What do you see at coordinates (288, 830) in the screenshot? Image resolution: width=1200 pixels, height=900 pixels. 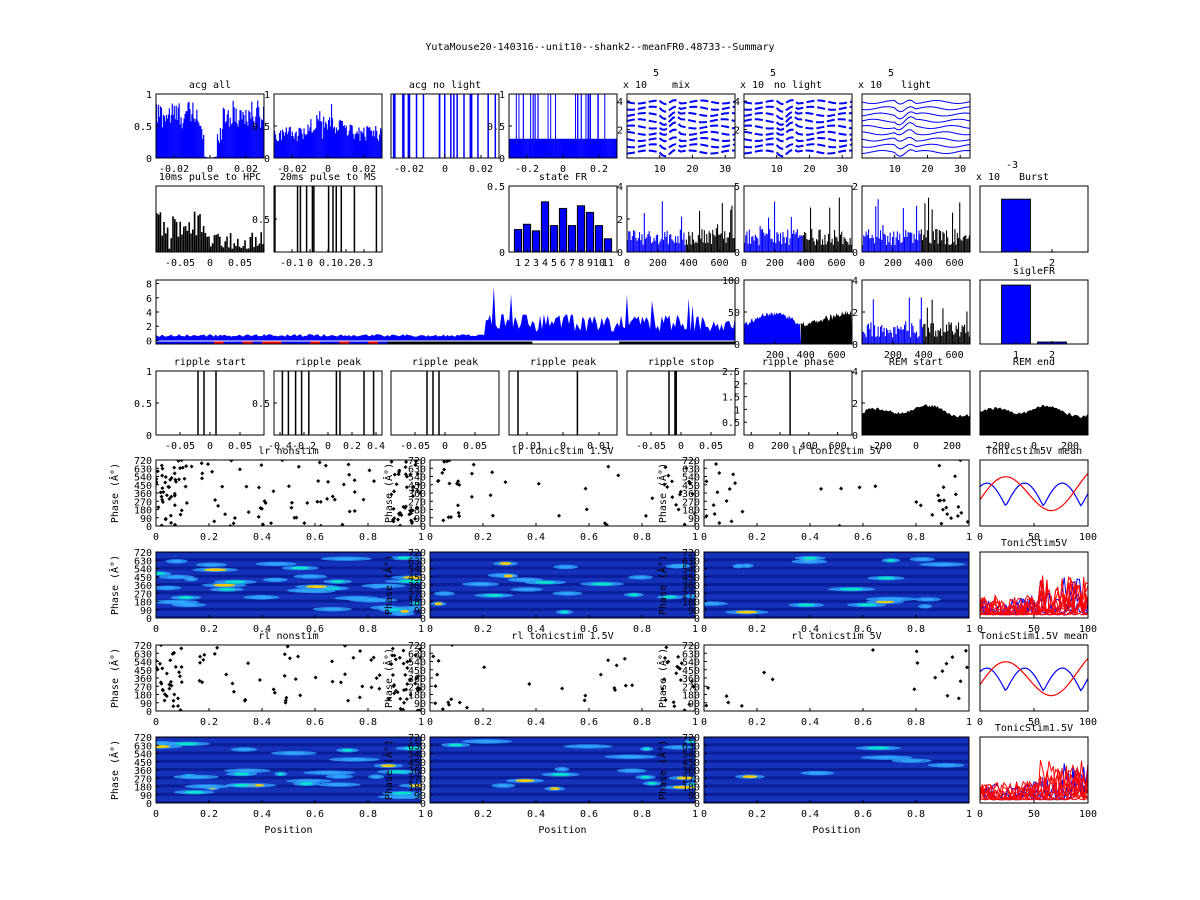 I see `x-axis-label: Position` at bounding box center [288, 830].